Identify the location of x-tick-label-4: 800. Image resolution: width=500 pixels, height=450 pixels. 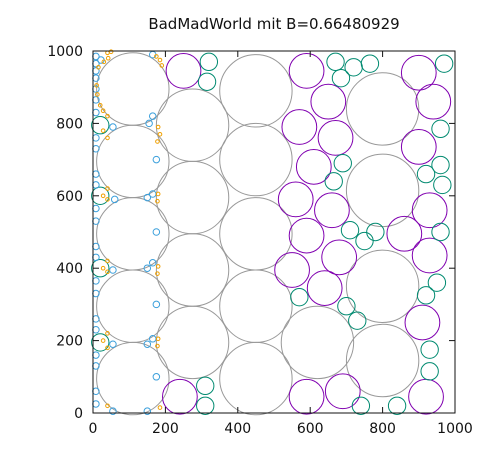
(382, 429).